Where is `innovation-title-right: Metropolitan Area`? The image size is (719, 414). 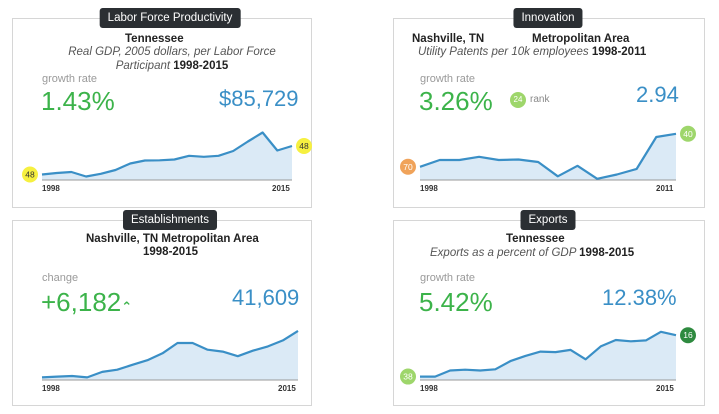 innovation-title-right: Metropolitan Area is located at coordinates (581, 39).